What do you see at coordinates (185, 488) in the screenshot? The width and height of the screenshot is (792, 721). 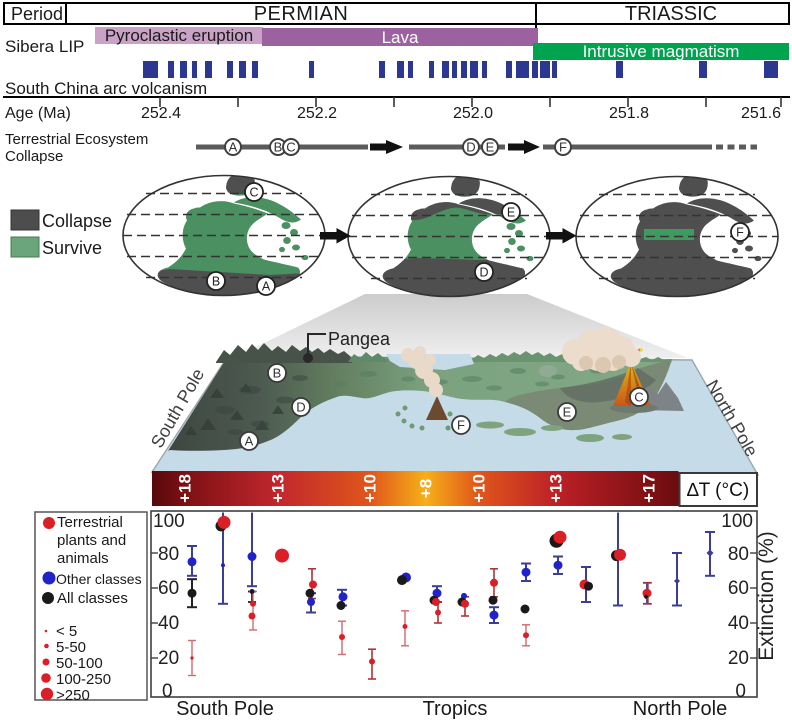 I see `svg-text: +18` at bounding box center [185, 488].